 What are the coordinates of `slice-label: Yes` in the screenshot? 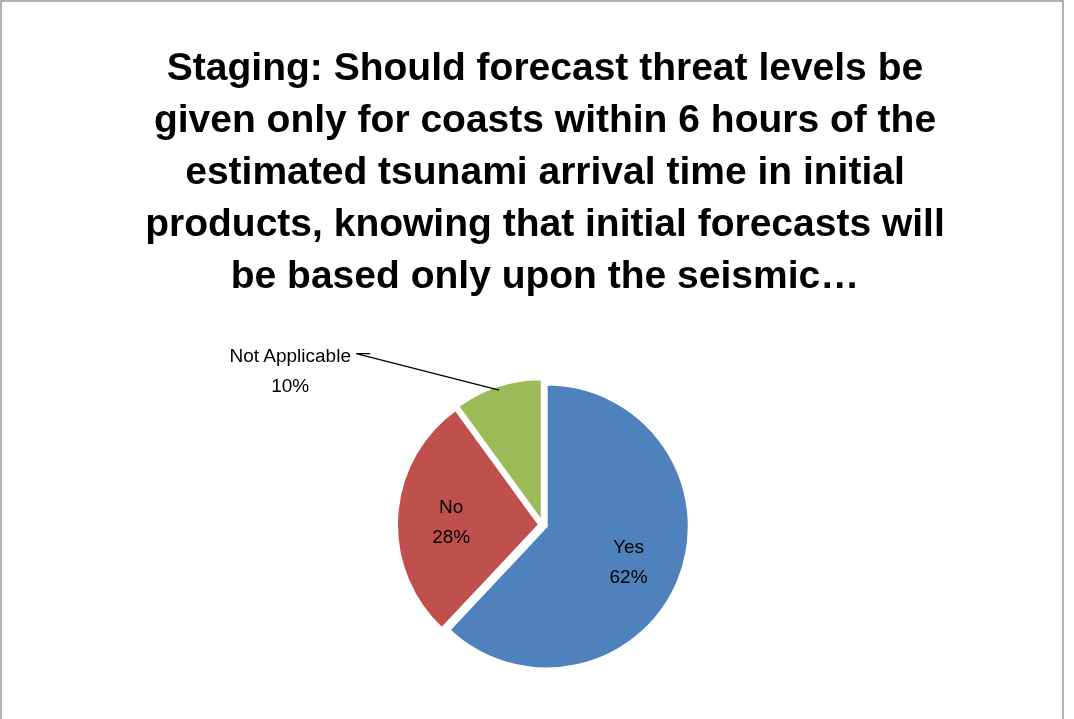 It's located at (629, 546).